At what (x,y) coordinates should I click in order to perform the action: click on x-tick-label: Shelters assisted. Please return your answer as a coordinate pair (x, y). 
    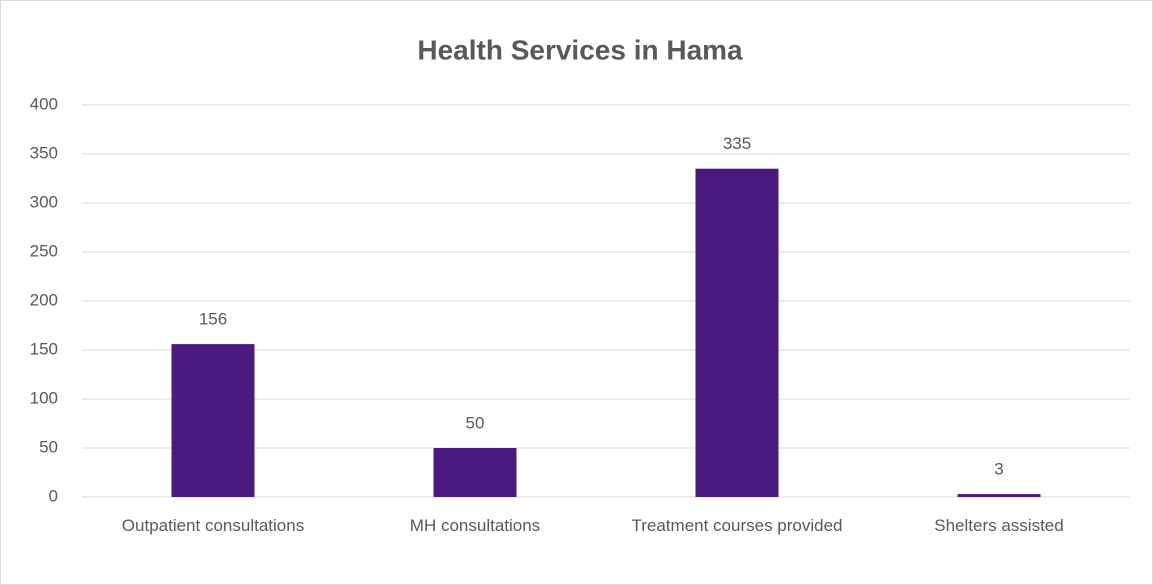
    Looking at the image, I should click on (999, 525).